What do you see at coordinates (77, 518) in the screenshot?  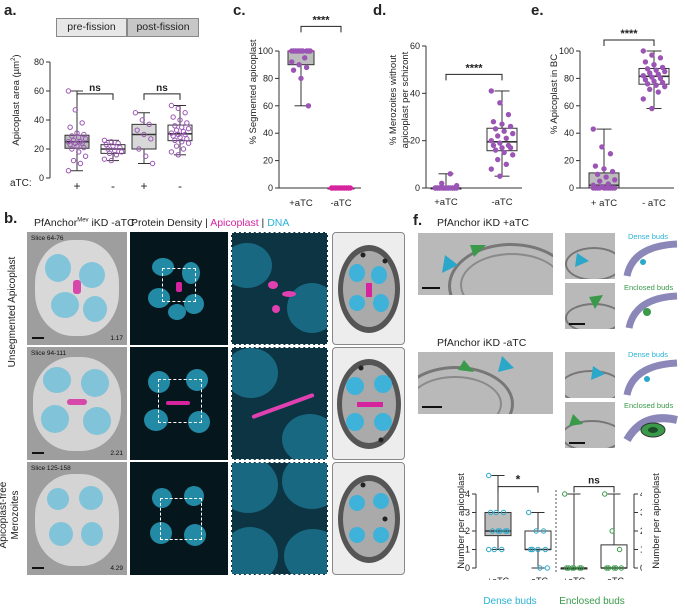 I see `microscopy-image-3: Slice 125-158 4.29` at bounding box center [77, 518].